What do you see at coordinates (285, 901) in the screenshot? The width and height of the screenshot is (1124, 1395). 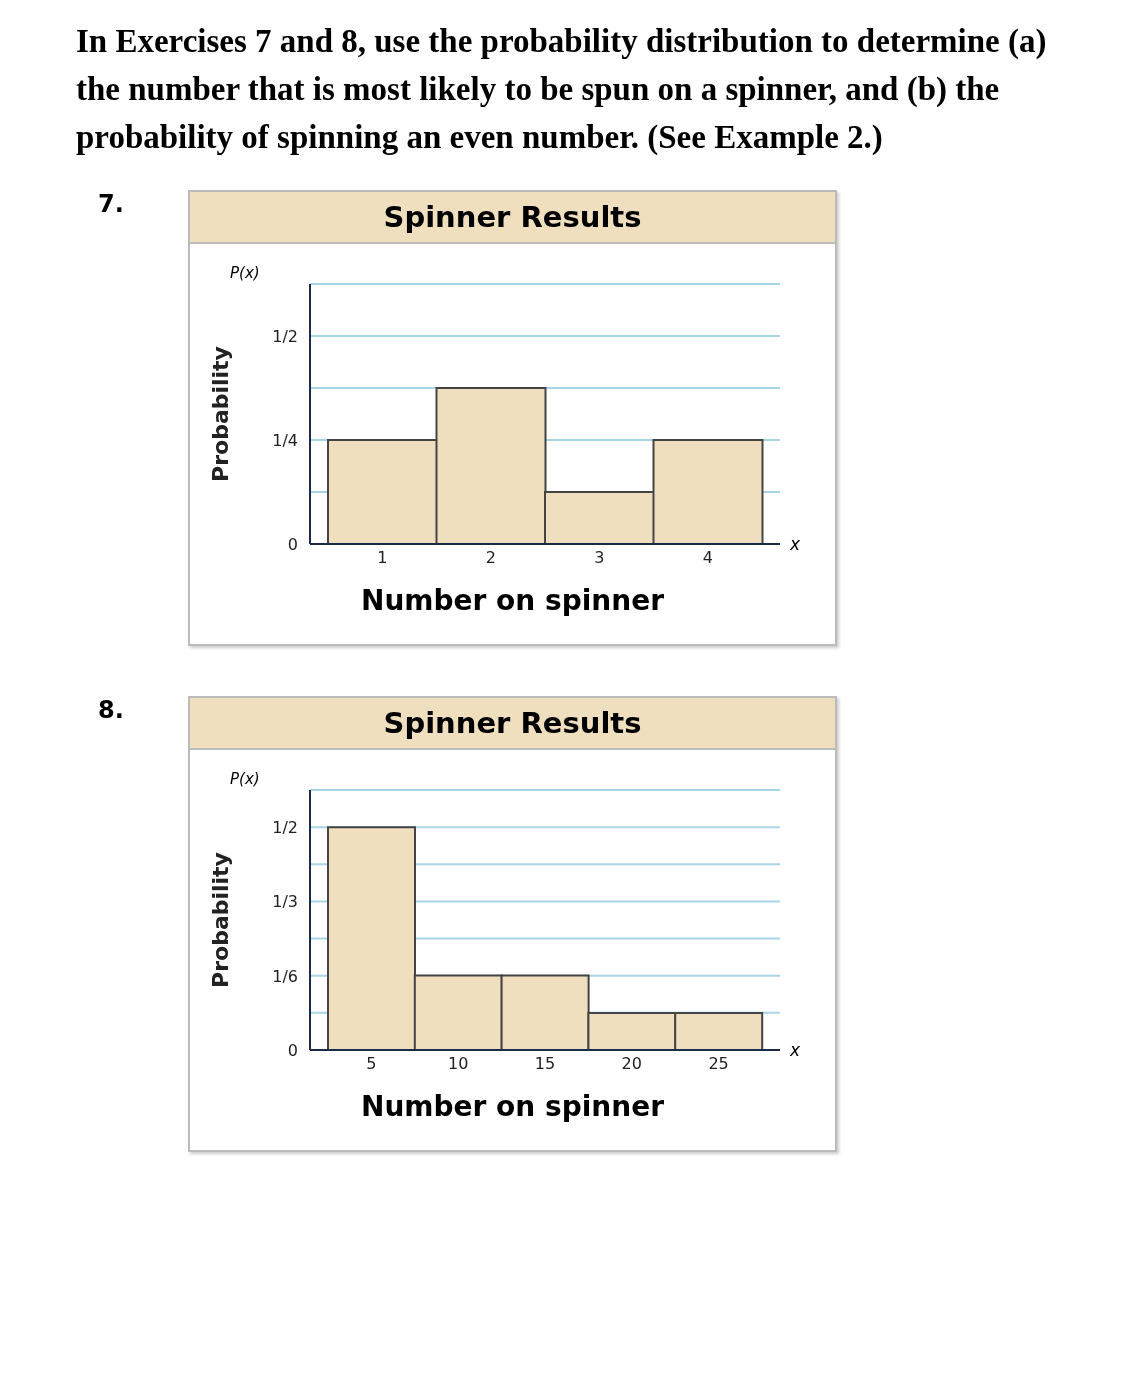 I see `y-tick-label: 1/3` at bounding box center [285, 901].